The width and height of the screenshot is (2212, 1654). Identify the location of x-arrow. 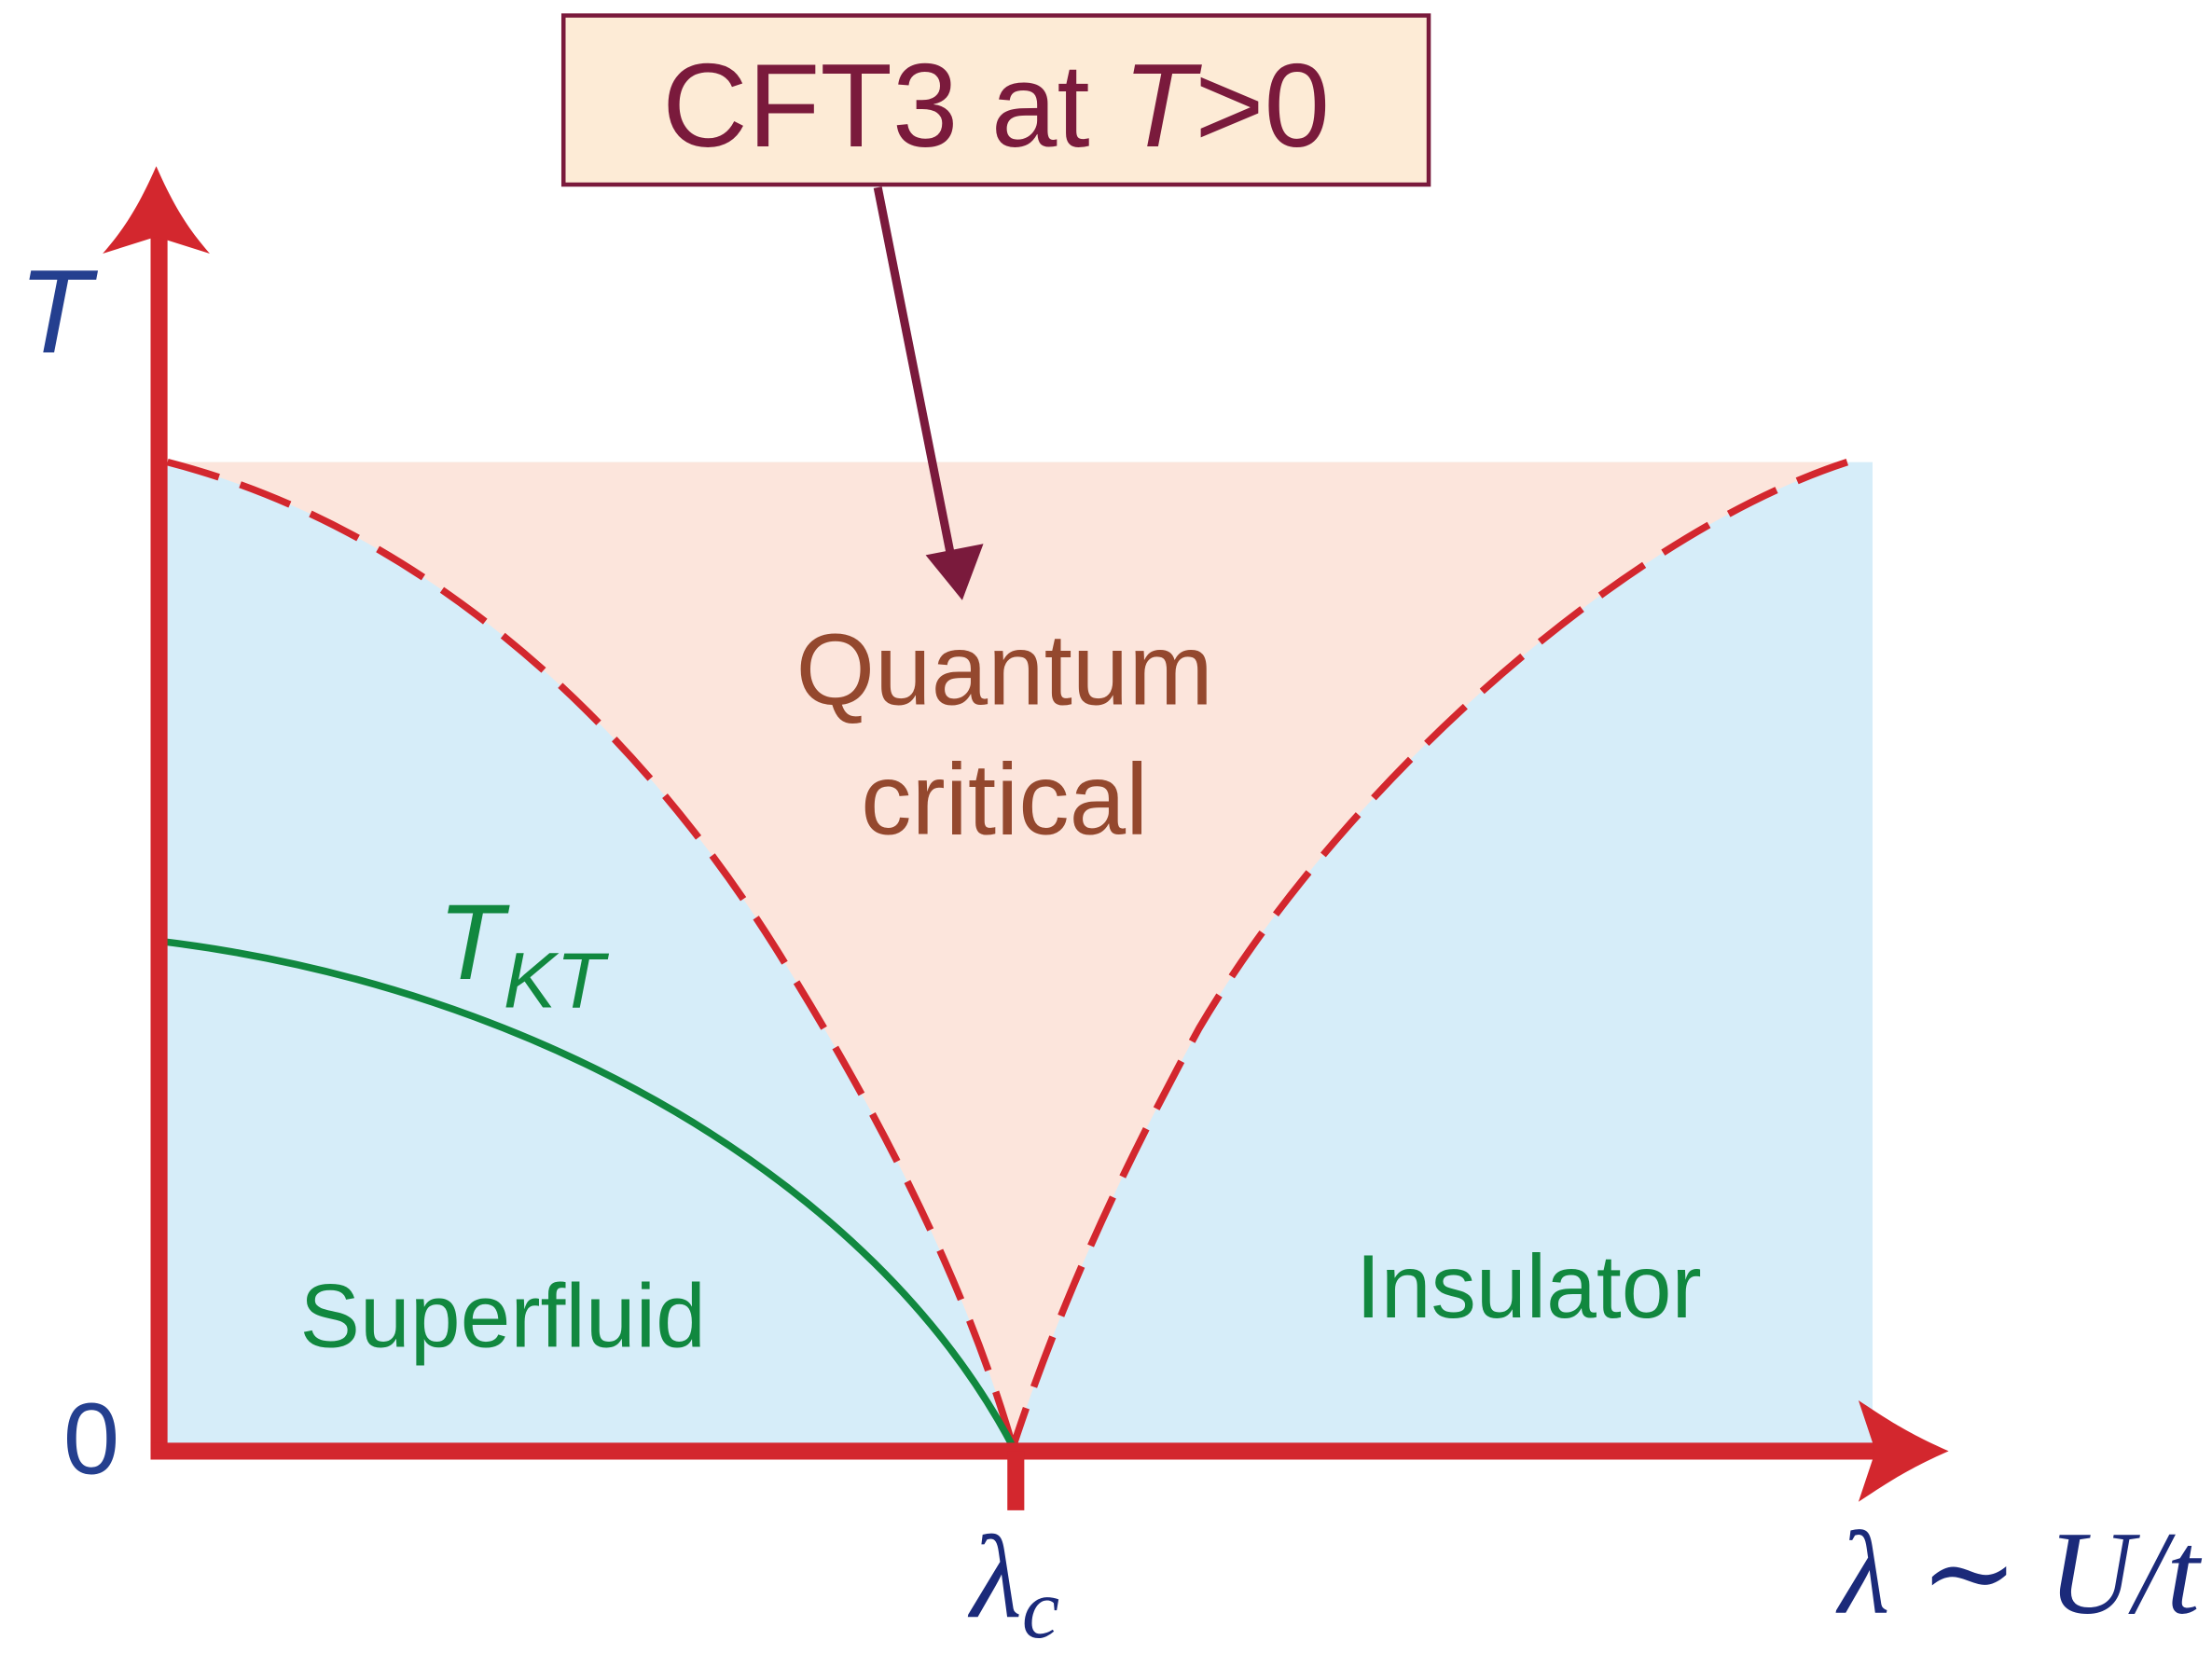
(1903, 1451).